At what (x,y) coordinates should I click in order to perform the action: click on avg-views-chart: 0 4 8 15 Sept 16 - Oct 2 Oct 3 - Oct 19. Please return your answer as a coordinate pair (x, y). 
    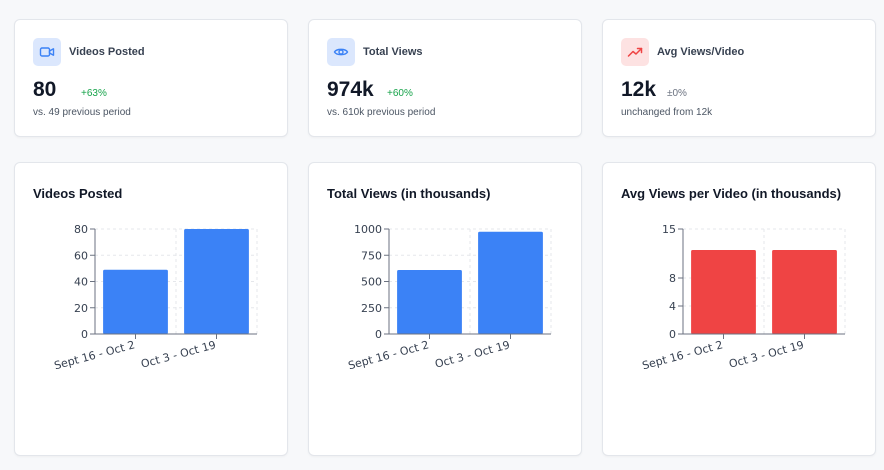
    Looking at the image, I should click on (743, 297).